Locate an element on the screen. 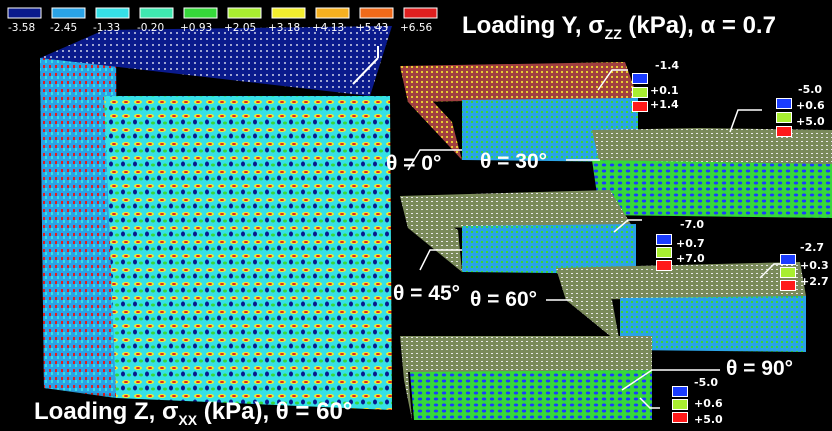 This screenshot has width=832, height=431. title-subscript: ZZ is located at coordinates (613, 33).